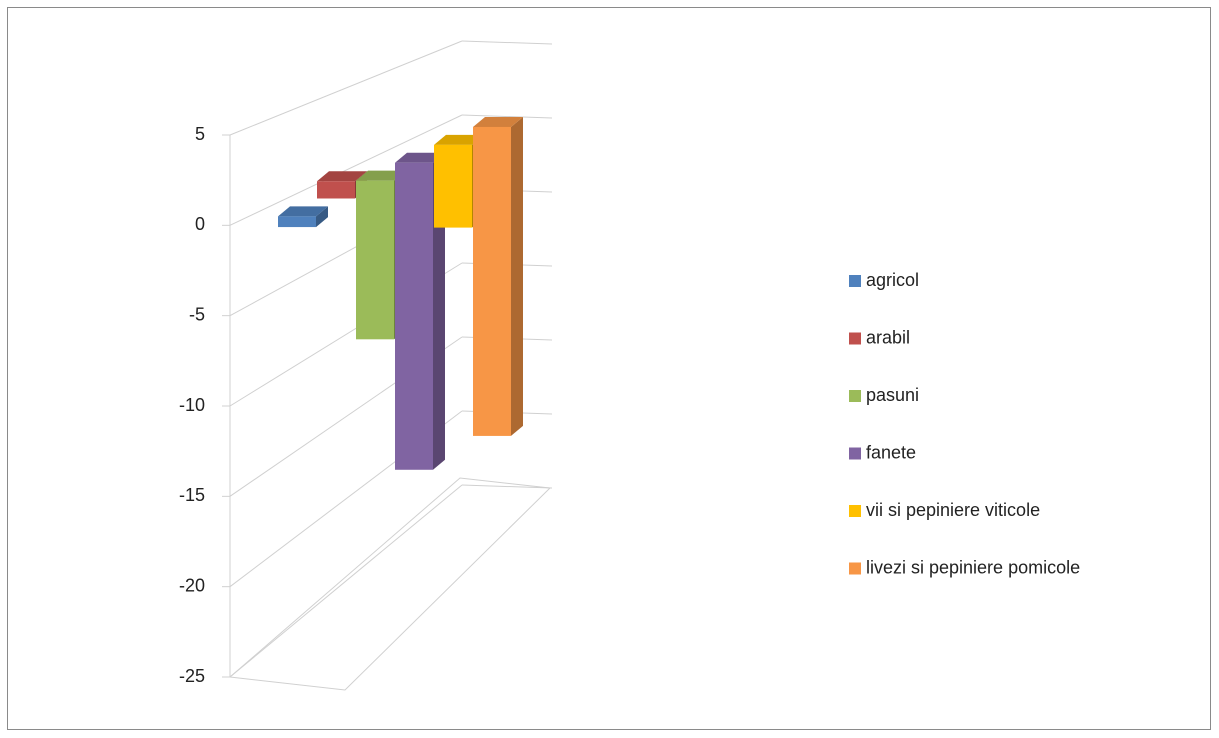  What do you see at coordinates (197, 314) in the screenshot?
I see `y-tick-label: -5` at bounding box center [197, 314].